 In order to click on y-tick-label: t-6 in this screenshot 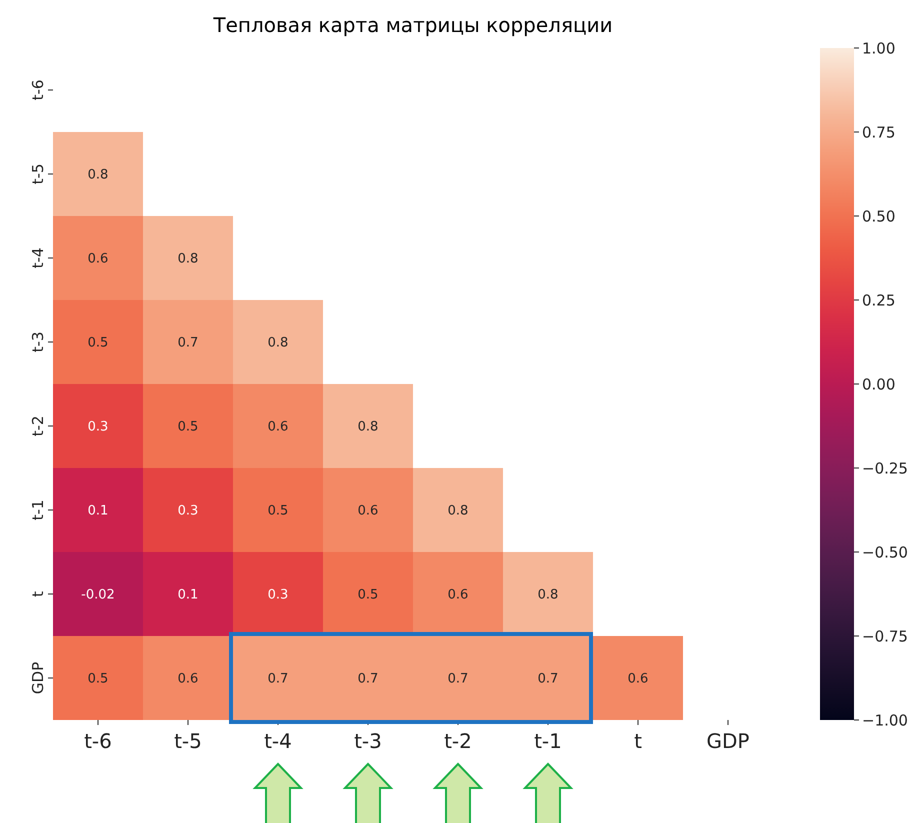, I will do `click(38, 90)`.